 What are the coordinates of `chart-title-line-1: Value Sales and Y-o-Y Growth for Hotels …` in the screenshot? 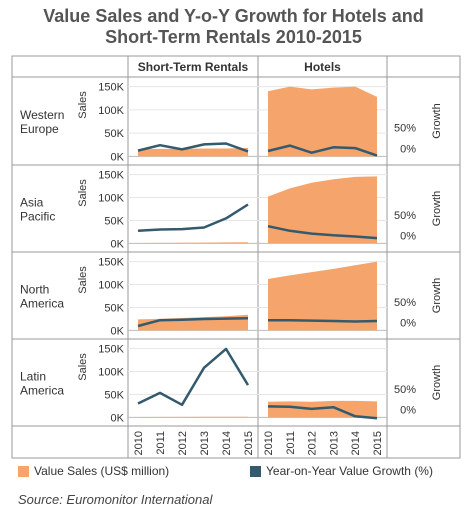 It's located at (233, 16).